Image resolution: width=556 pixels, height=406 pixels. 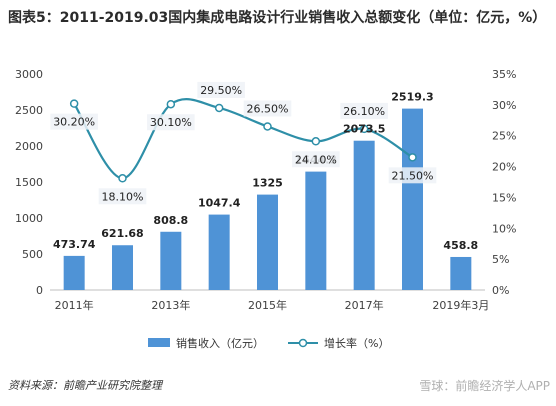 I want to click on bar-value-label: 808.8, so click(x=170, y=220).